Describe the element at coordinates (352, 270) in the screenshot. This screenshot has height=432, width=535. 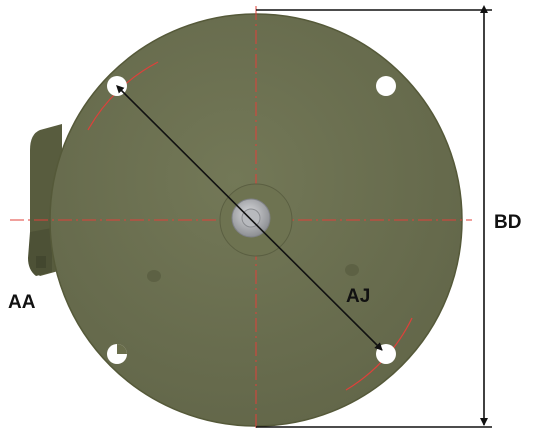
I see `flange-recess-right` at that location.